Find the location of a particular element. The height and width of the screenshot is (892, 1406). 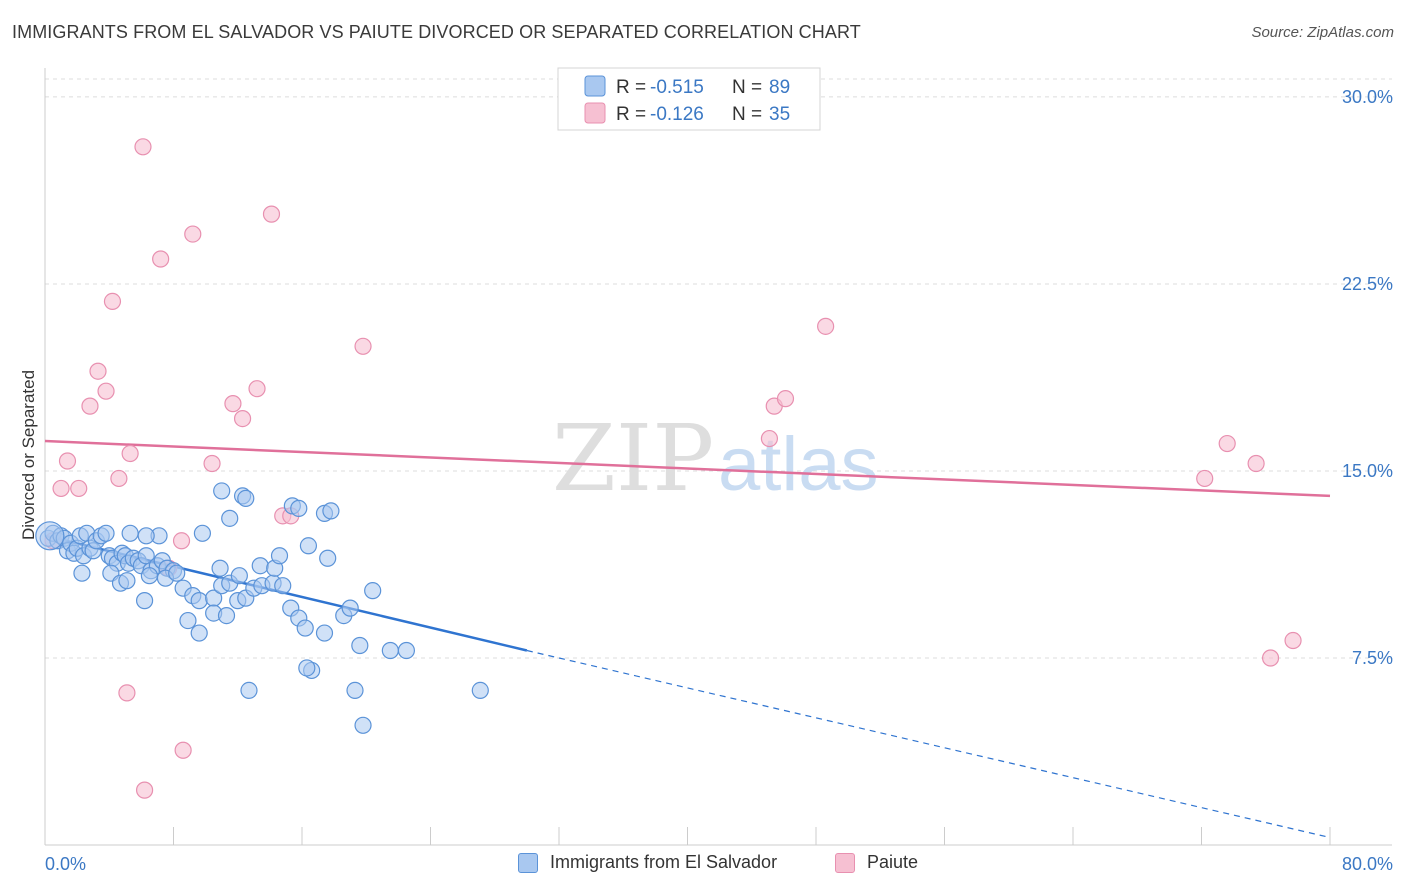

salvador-points is located at coordinates (262, 608).